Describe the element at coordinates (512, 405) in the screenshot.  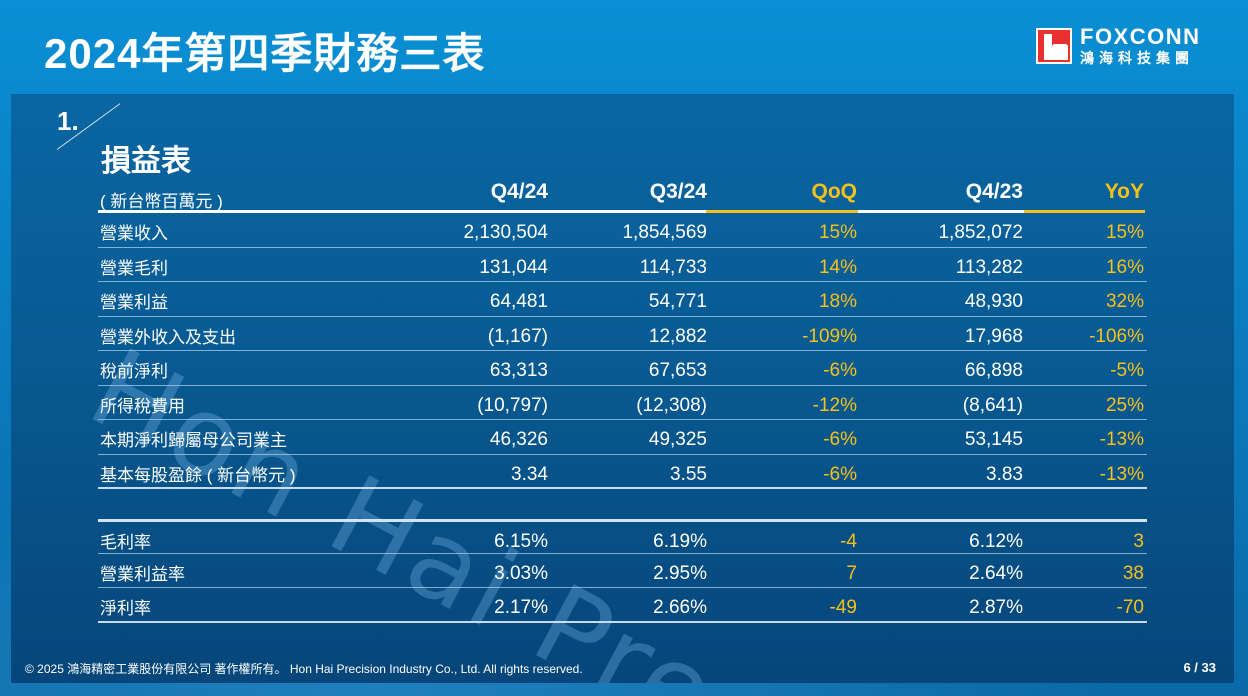
I see `cell-q424: (10,797)` at that location.